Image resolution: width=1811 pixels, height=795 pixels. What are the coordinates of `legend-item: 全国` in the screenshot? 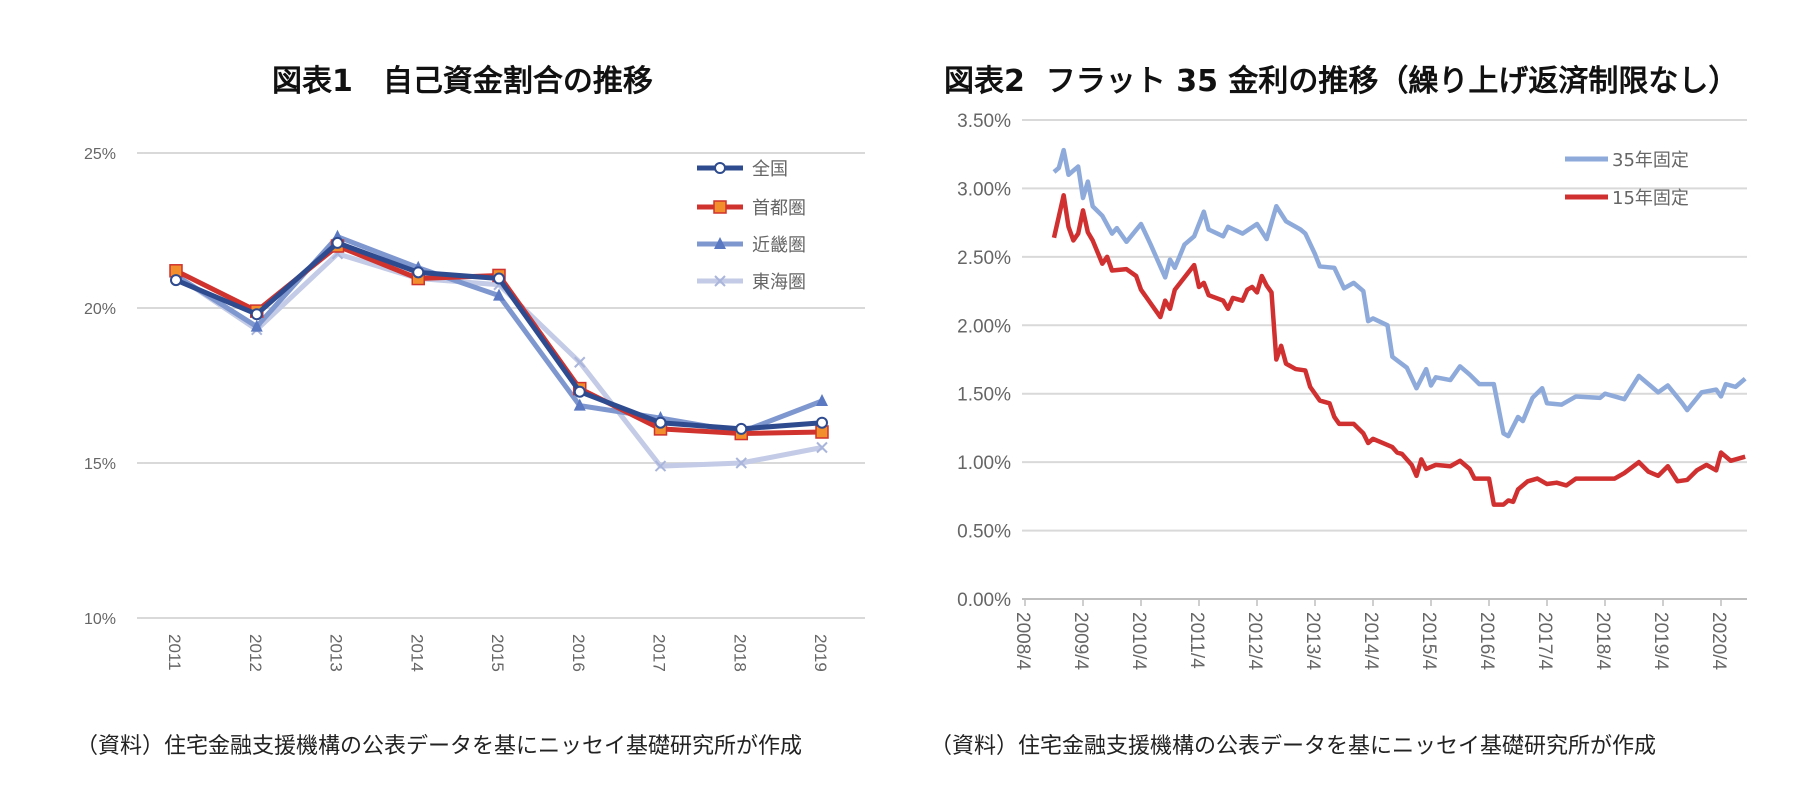 It's located at (742, 169).